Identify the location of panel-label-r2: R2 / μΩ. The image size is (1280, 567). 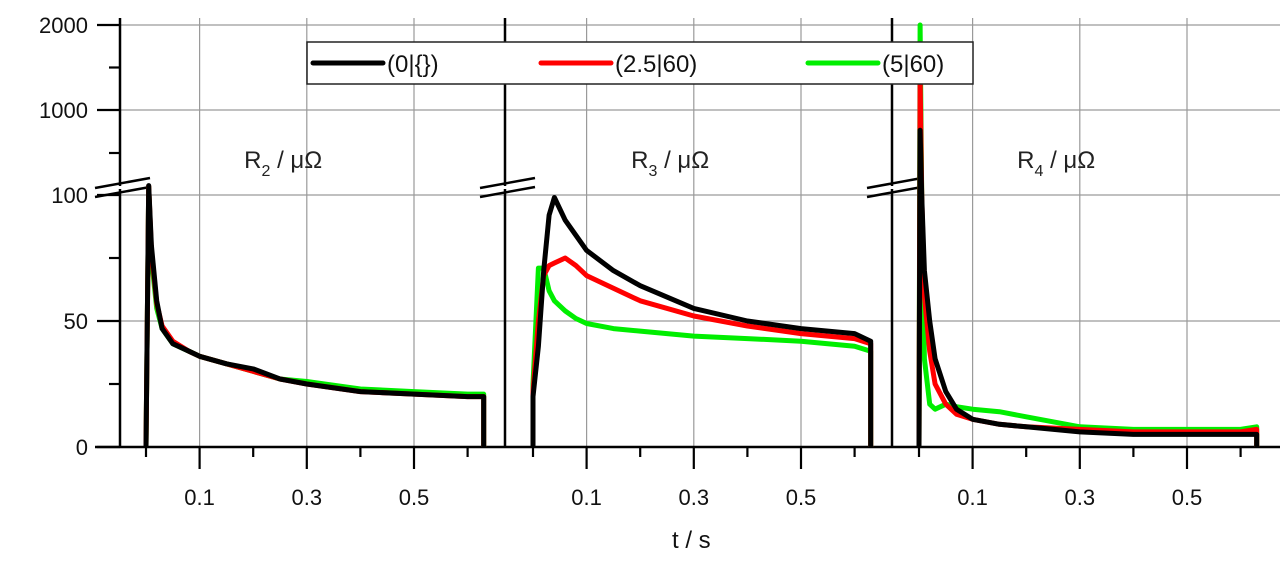
(283, 163).